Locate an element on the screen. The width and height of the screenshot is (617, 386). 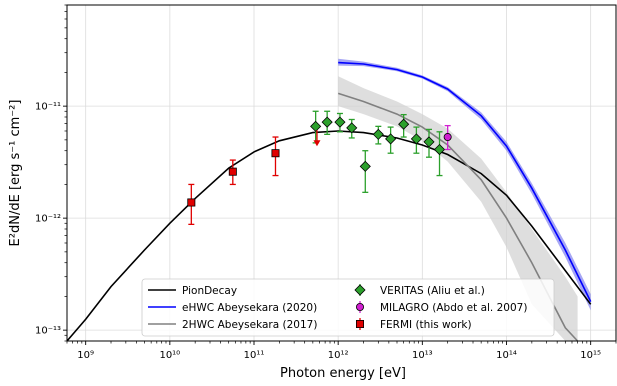
y-tick-label: 10⁻¹² is located at coordinates (48, 219).